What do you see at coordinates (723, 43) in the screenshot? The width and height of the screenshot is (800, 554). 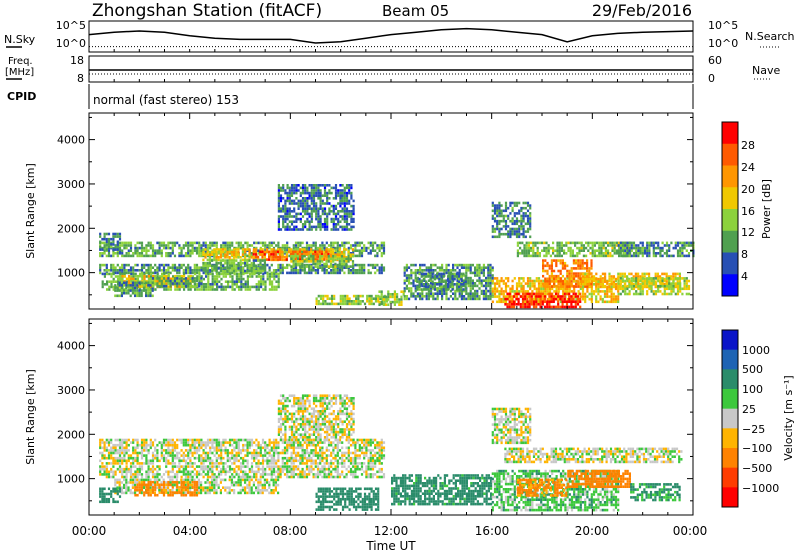 I see `nsearch-tick-low: 10^0` at bounding box center [723, 43].